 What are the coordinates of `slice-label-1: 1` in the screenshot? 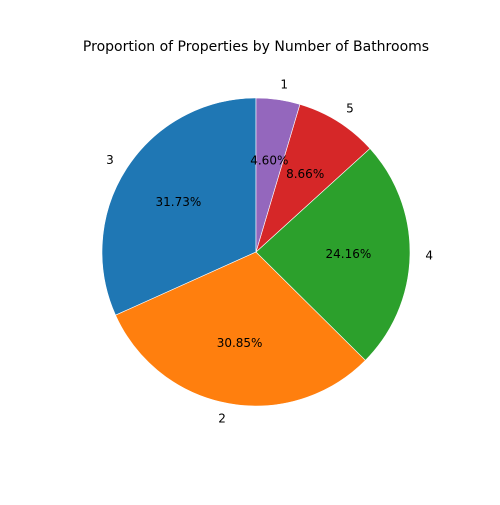 It's located at (284, 84).